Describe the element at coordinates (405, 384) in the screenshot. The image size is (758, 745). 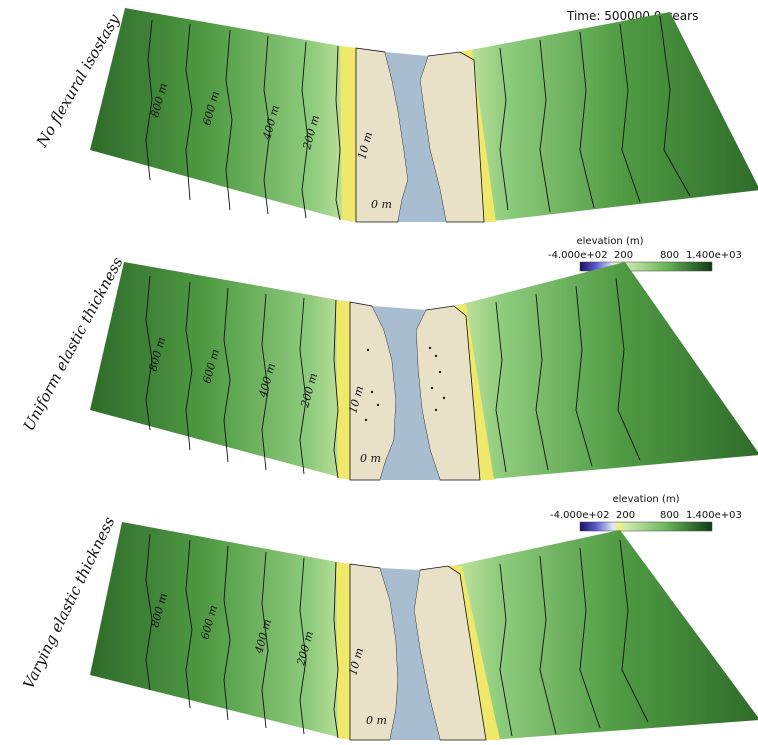
I see `sand-pits` at that location.